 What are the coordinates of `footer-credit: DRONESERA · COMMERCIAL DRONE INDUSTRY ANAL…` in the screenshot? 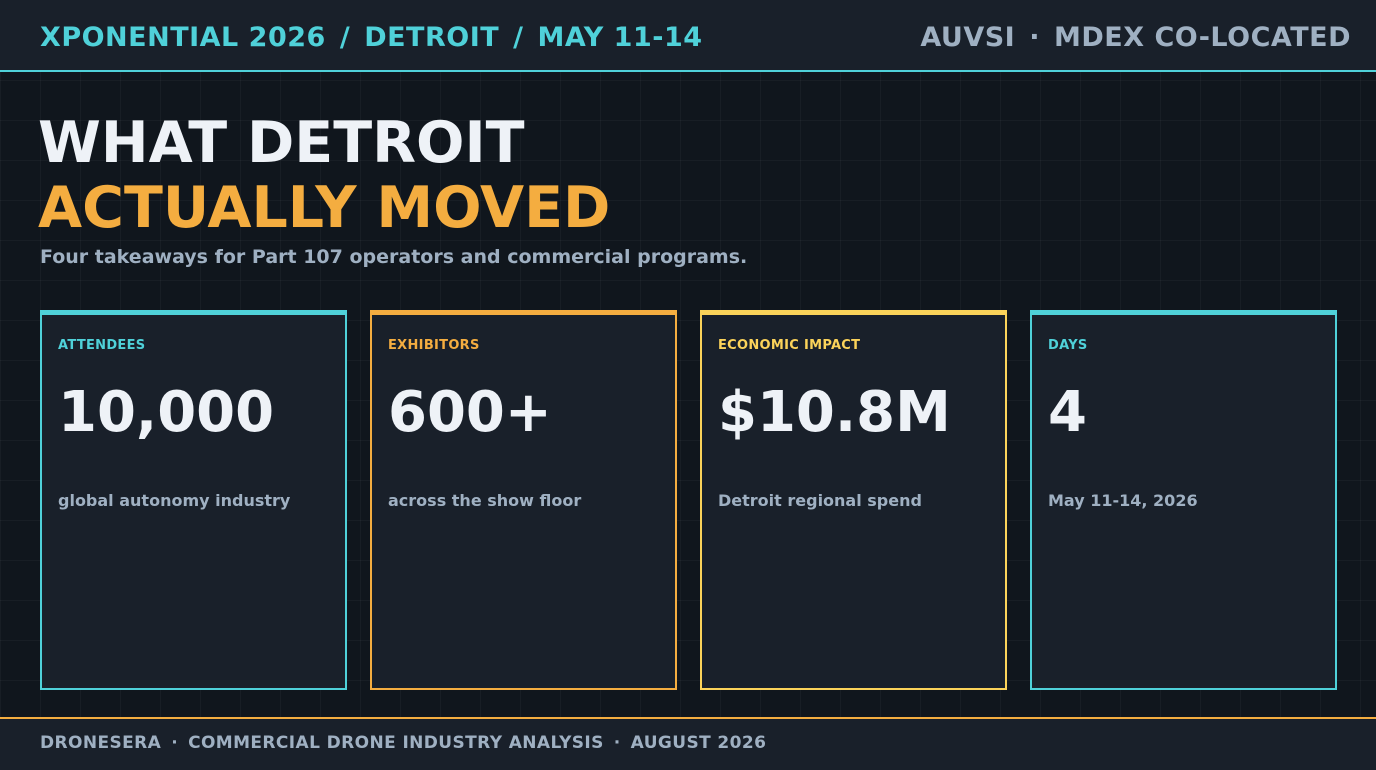 It's located at (403, 743).